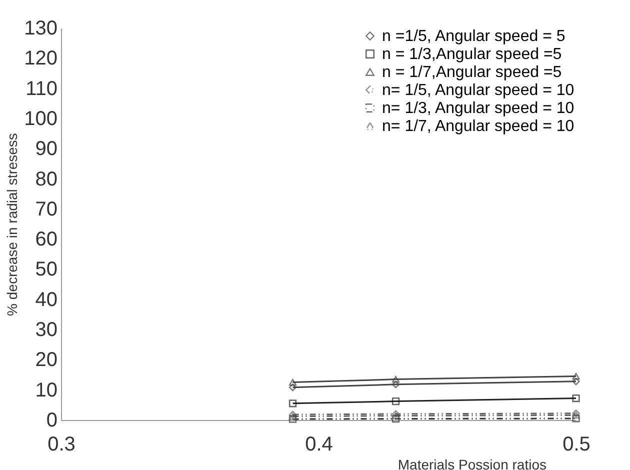 This screenshot has height=470, width=630. What do you see at coordinates (42, 89) in the screenshot?
I see `y-tick-label: 110` at bounding box center [42, 89].